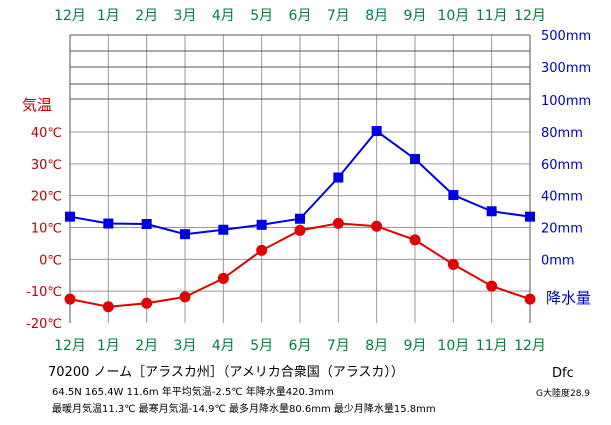  Describe the element at coordinates (415, 16) in the screenshot. I see `month-label-top: 9月` at that location.